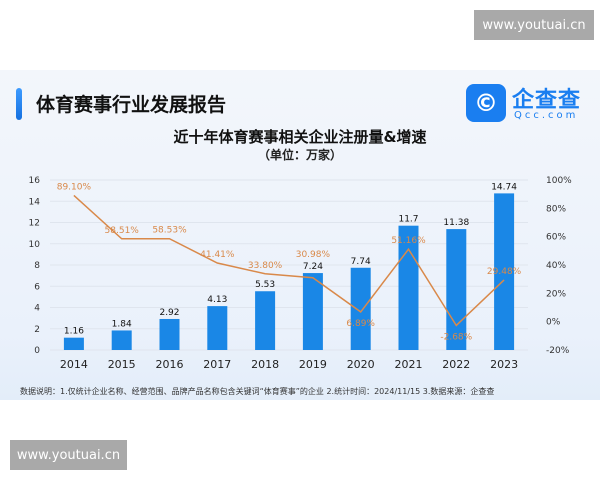  I want to click on watermark-bottom: www.youtuai.cn, so click(68, 455).